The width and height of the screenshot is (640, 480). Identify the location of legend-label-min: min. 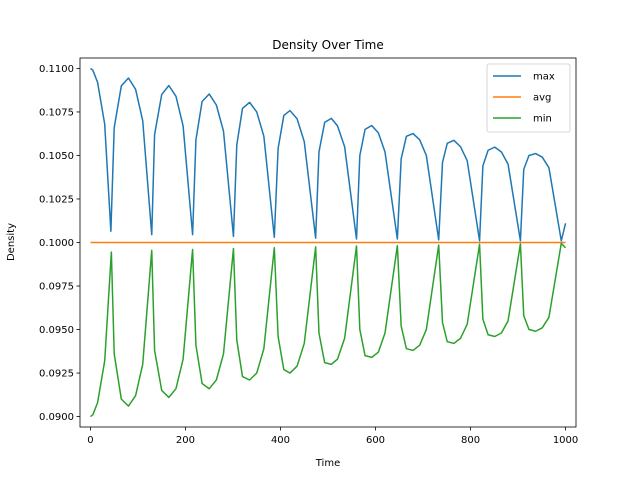
(542, 119).